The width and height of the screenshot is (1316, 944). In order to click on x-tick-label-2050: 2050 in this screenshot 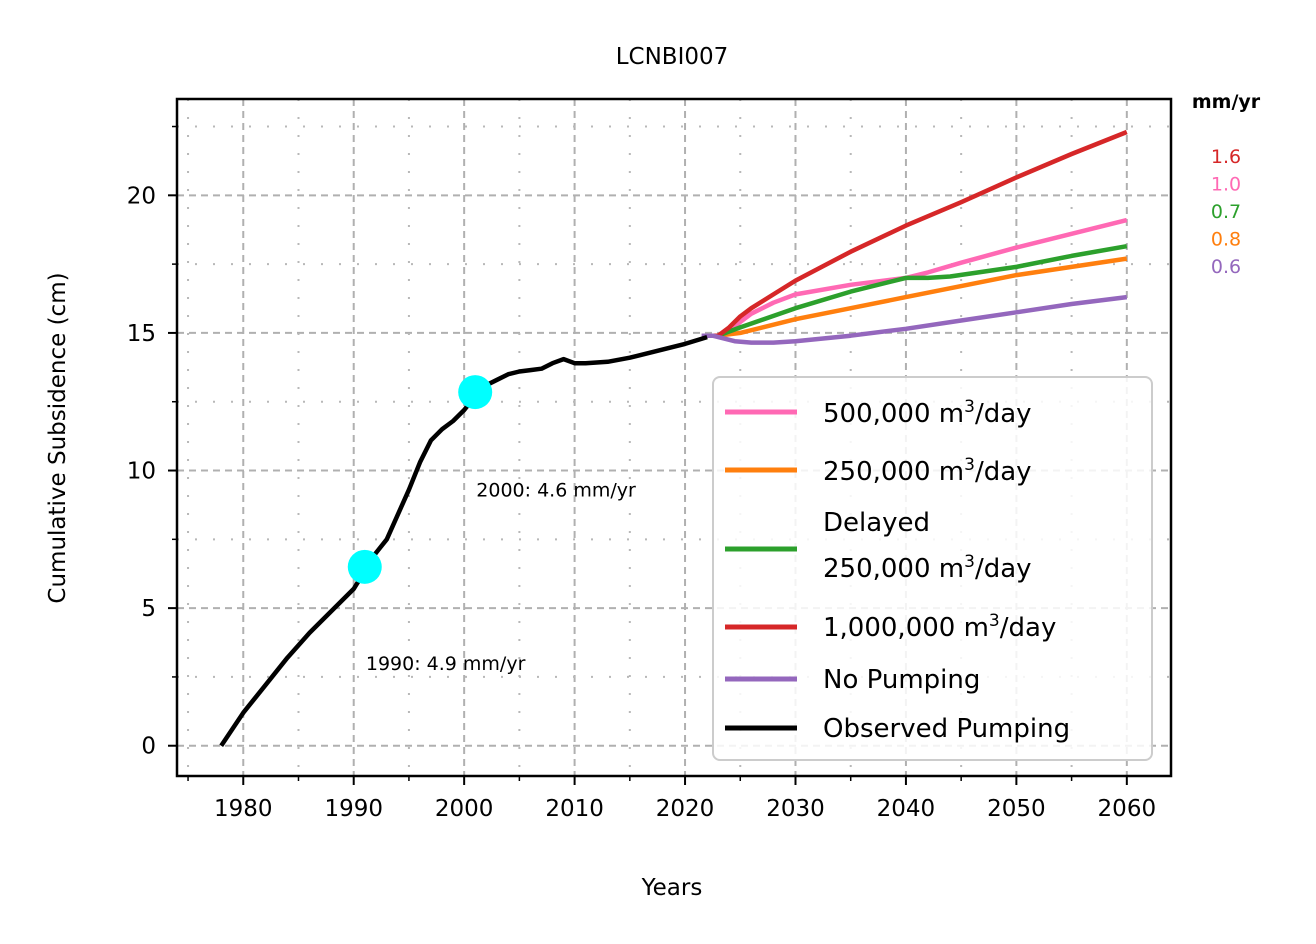, I will do `click(1016, 809)`.